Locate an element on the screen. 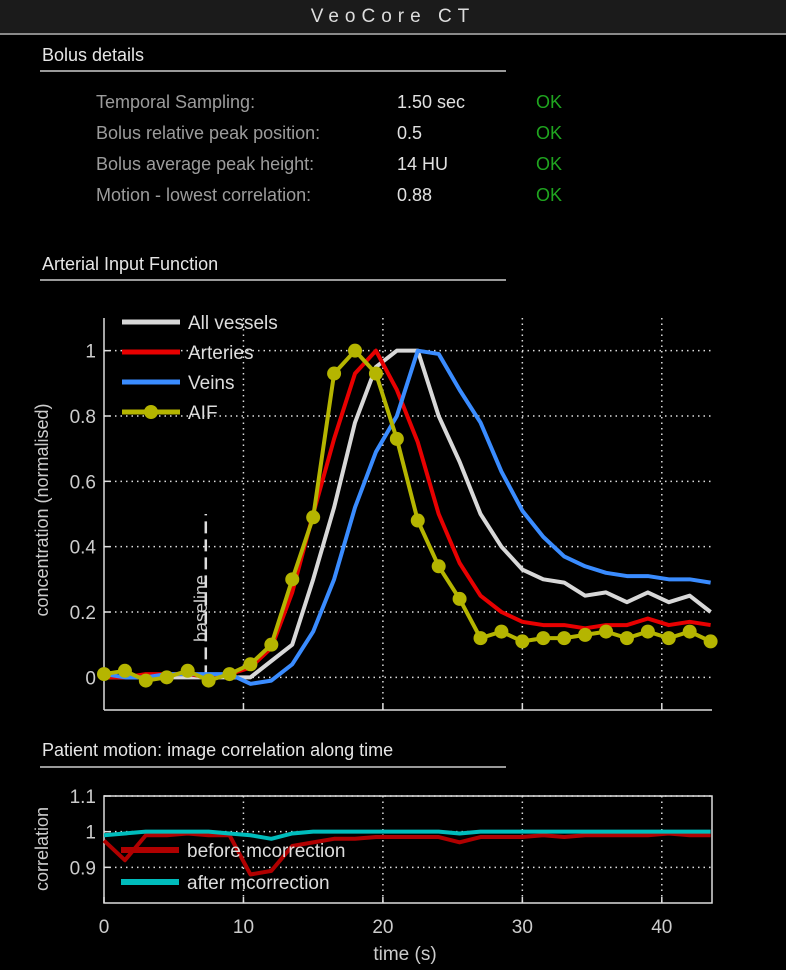  legend-label: All vessels is located at coordinates (233, 323).